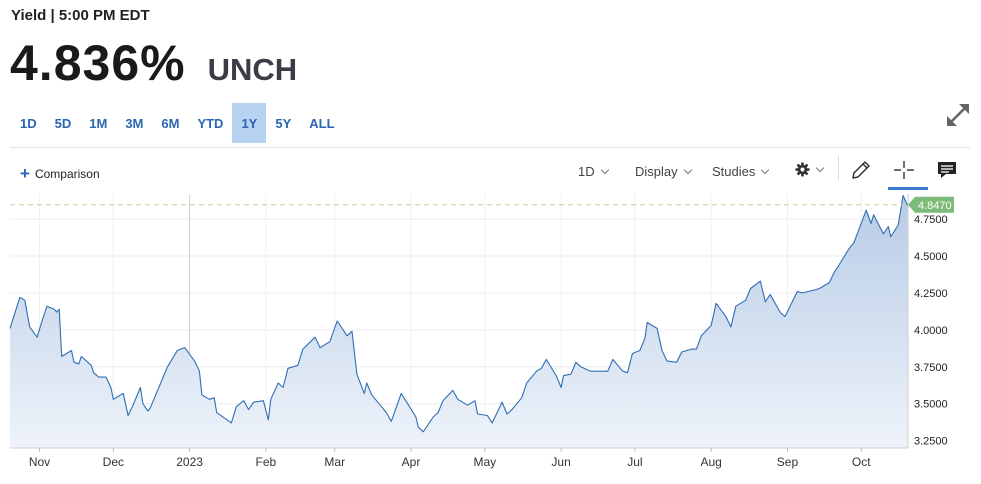 The height and width of the screenshot is (484, 981). What do you see at coordinates (904, 170) in the screenshot?
I see `crosshair-icon` at bounding box center [904, 170].